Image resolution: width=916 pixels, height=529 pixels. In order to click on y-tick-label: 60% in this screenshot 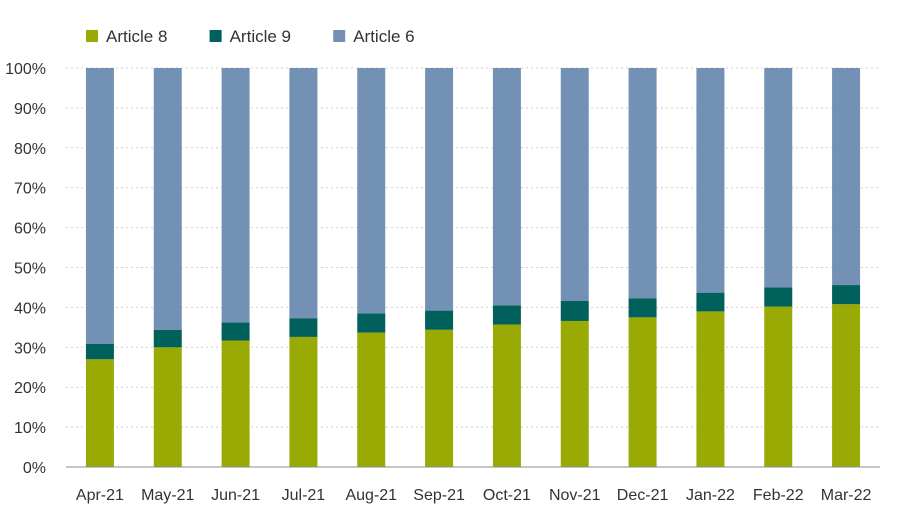, I will do `click(30, 229)`.